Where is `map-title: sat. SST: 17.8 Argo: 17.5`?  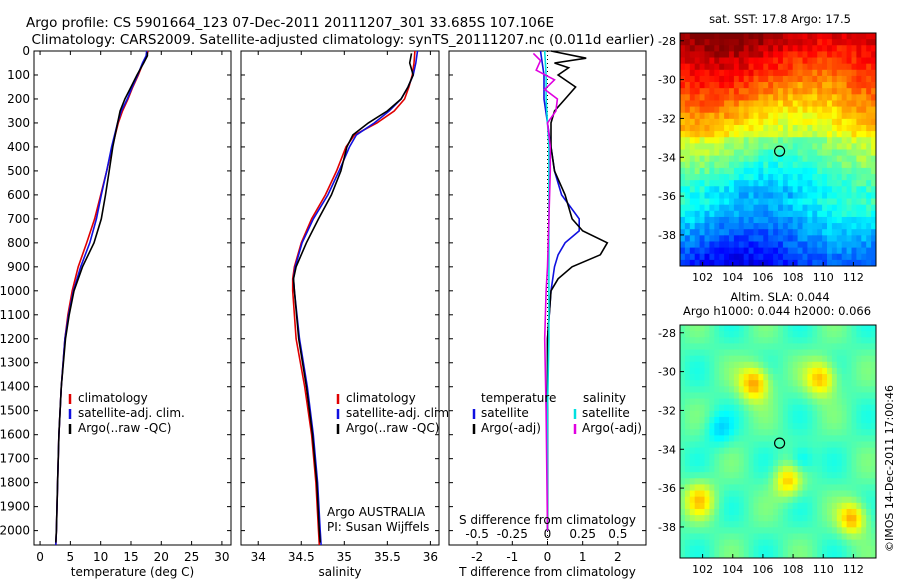
map-title: sat. SST: 17.8 Argo: 17.5 is located at coordinates (780, 19).